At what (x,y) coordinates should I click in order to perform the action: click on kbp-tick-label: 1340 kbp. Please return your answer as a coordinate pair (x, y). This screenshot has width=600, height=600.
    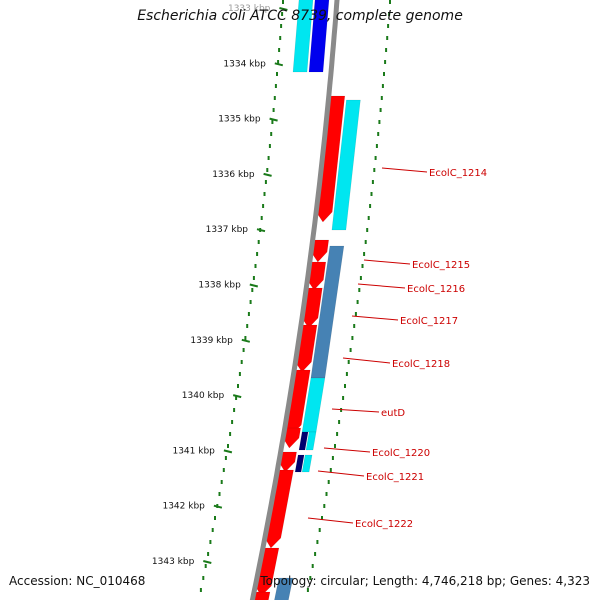
    Looking at the image, I should click on (203, 396).